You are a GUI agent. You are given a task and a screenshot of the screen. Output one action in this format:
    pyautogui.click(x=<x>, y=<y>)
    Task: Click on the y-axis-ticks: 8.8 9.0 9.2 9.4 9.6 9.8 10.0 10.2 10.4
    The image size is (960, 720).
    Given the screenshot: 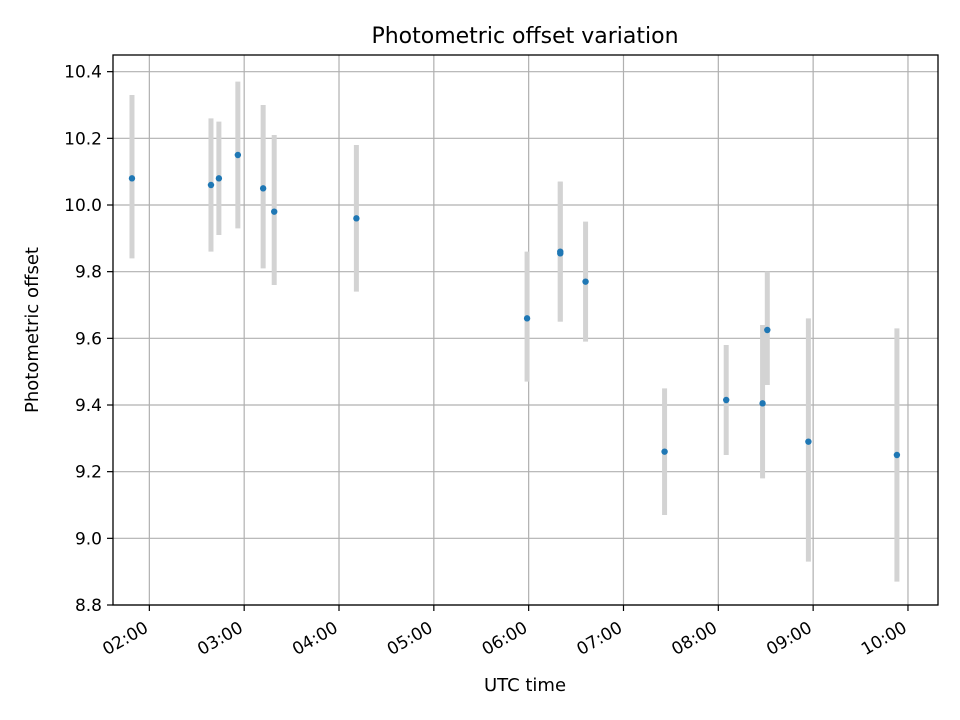 What is the action you would take?
    pyautogui.click(x=88, y=339)
    